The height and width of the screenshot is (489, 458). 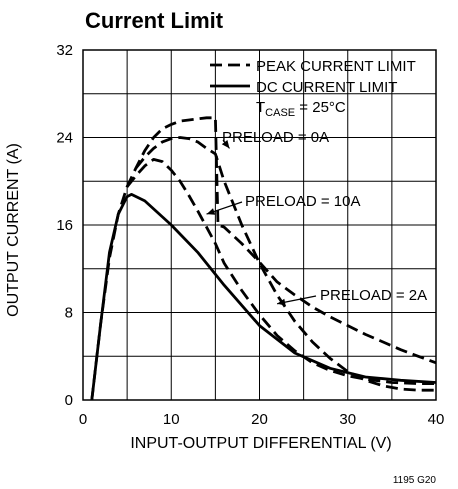 I want to click on legend-label-peak: PEAK CURRENT LIMIT, so click(x=336, y=66).